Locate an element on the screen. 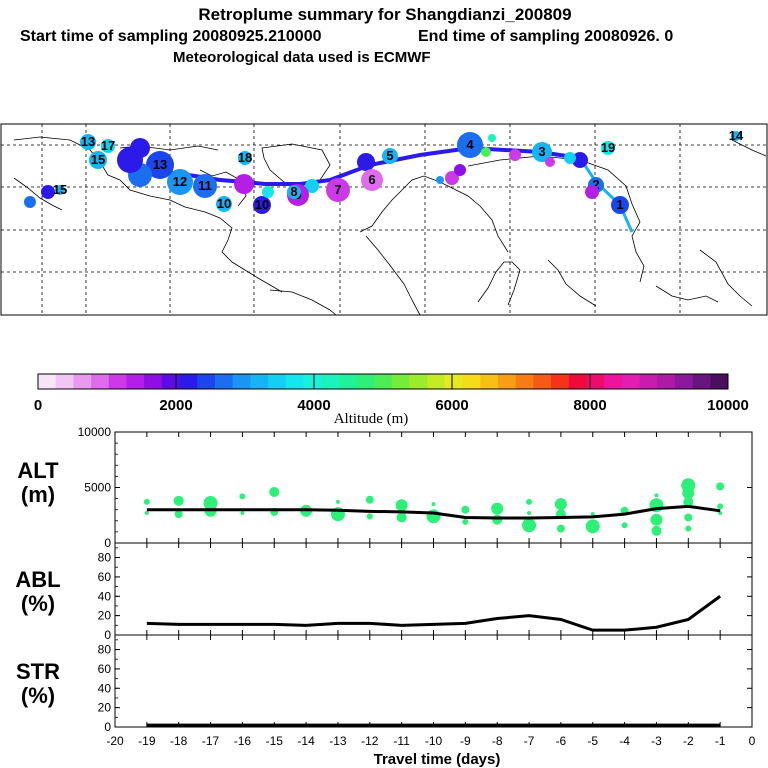 This screenshot has width=768, height=768. sampling-start: Start time of sampling 20080925.210000 is located at coordinates (171, 36).